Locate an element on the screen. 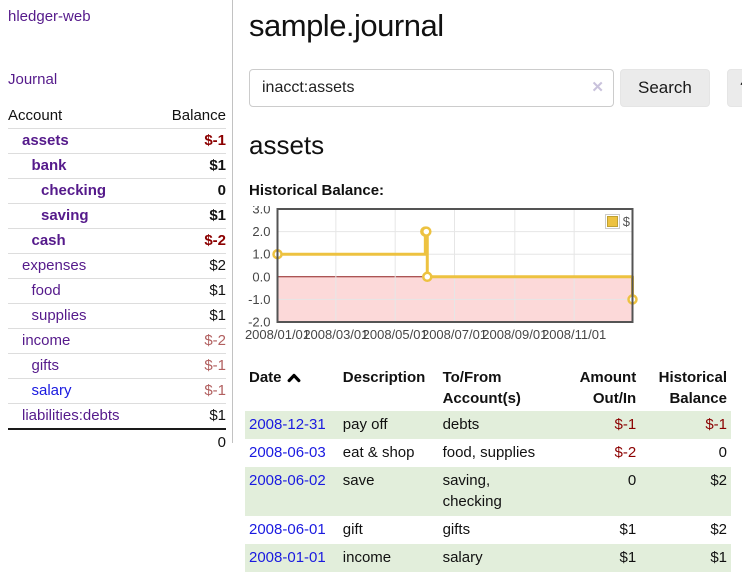 This screenshot has height=582, width=742. account-row: gifts $-1 is located at coordinates (117, 366).